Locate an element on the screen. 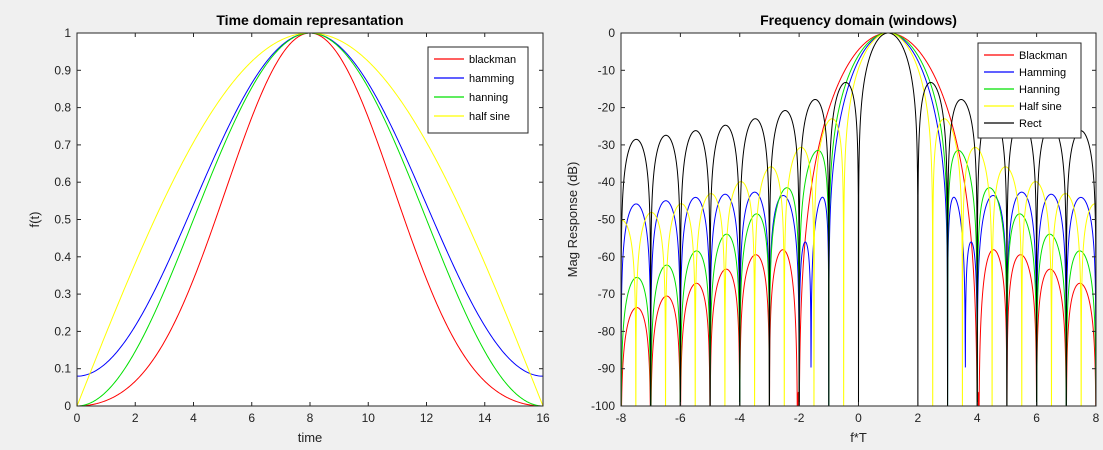 Image resolution: width=1103 pixels, height=450 pixels. freq-legend-box is located at coordinates (1029, 90).